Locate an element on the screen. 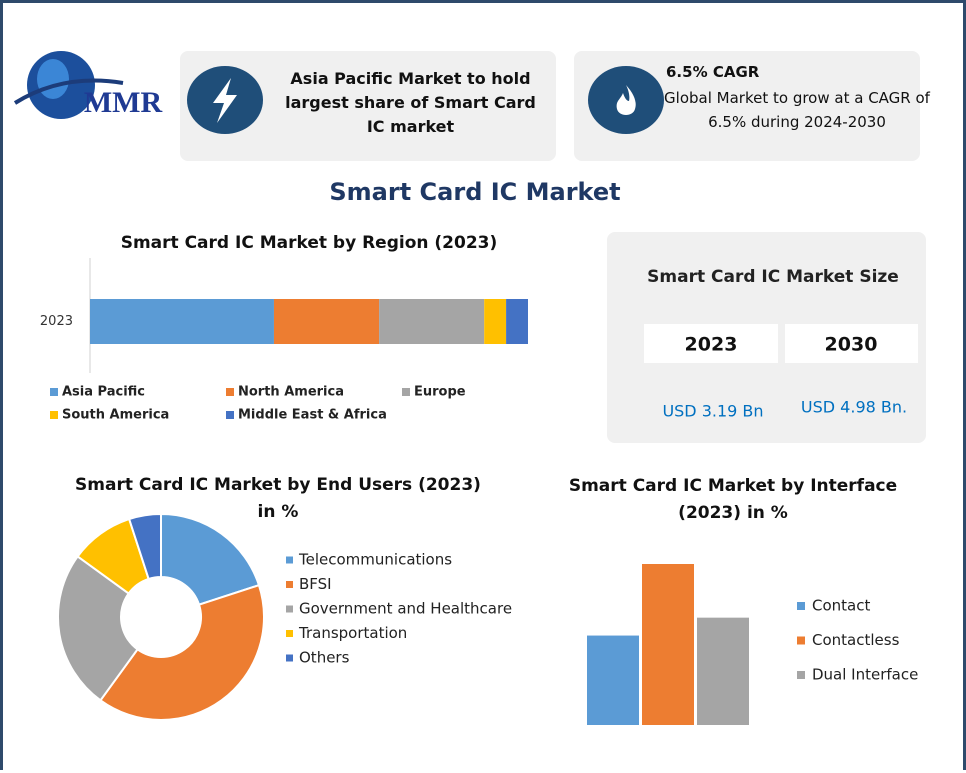 This screenshot has width=966, height=773. legend-label: BFSI is located at coordinates (315, 584).